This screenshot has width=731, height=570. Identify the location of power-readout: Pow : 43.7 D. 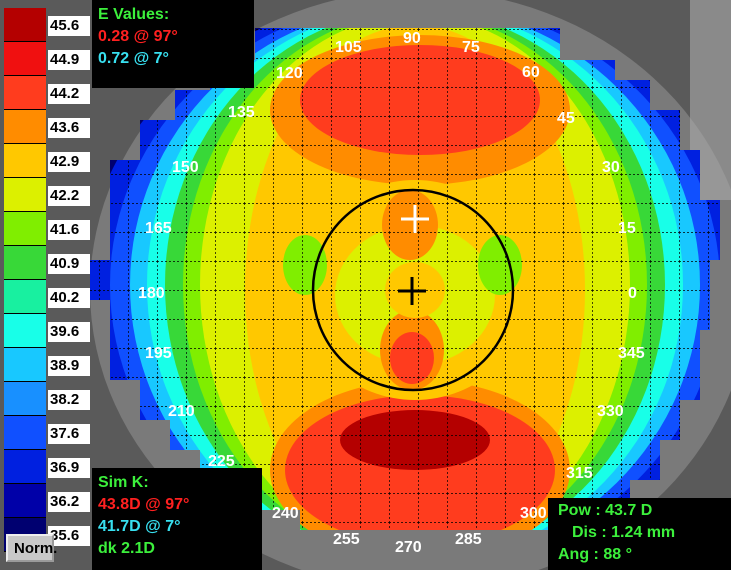
(605, 510).